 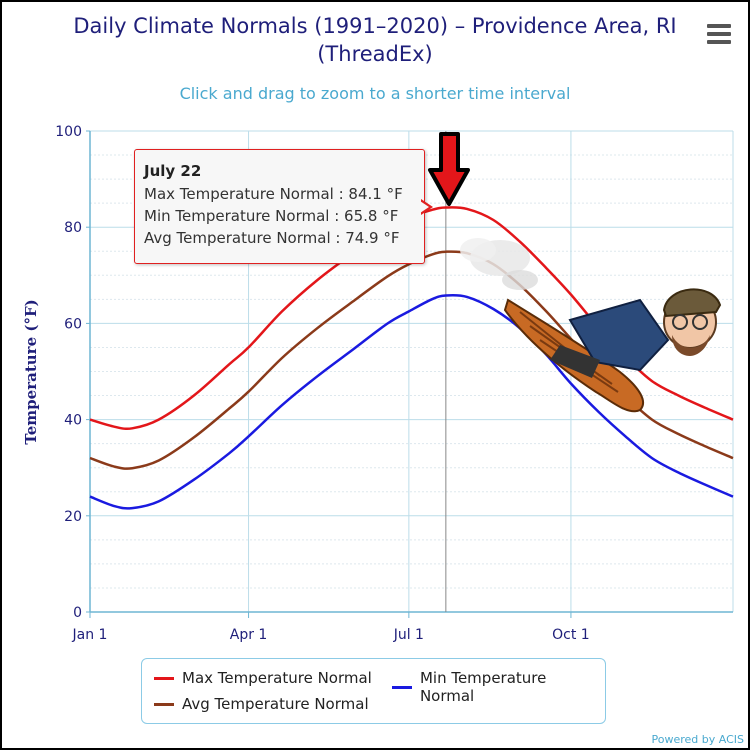 I want to click on y-tick-label: 60, so click(x=73, y=324).